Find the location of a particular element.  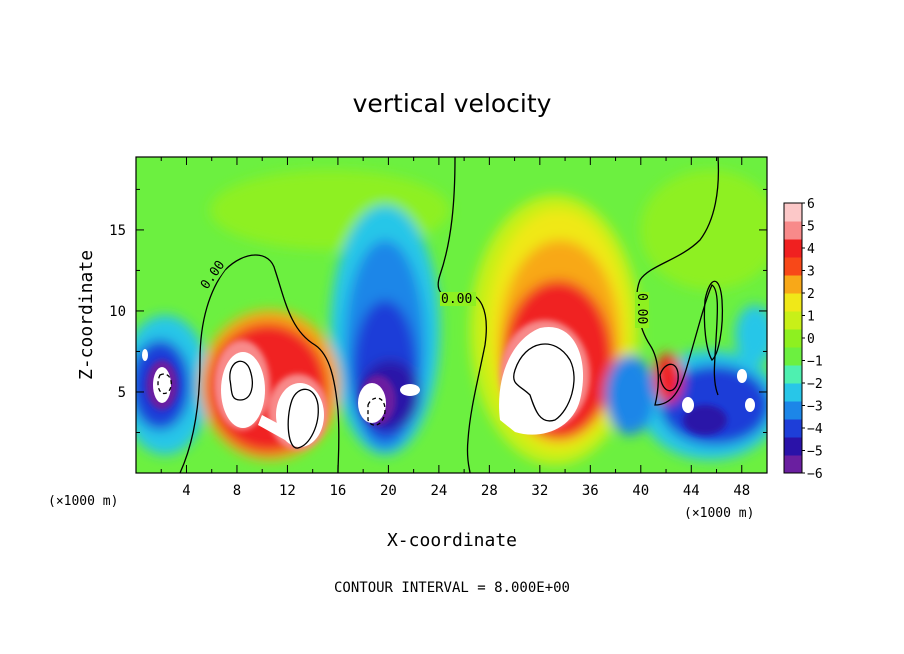

updraft-left-core-a is located at coordinates (243, 390).